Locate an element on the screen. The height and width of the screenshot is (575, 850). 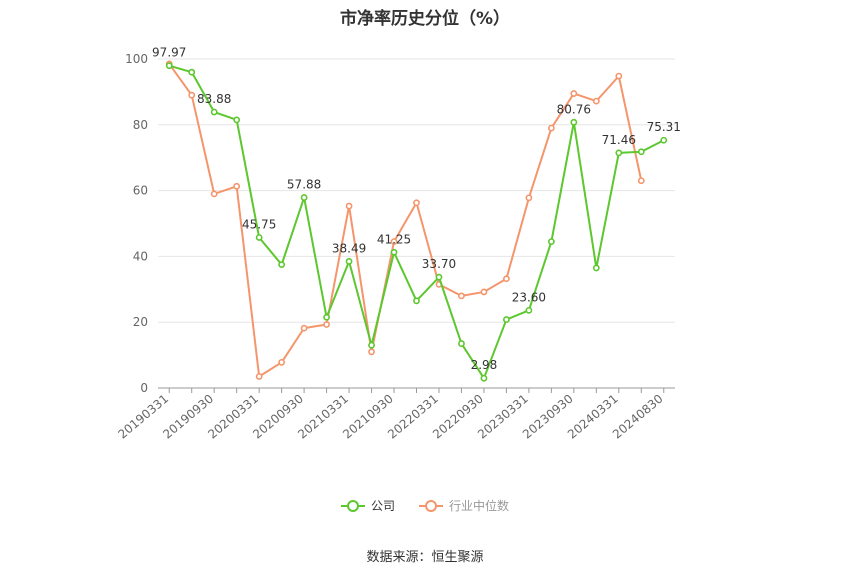
legend-item-industry: 行业中位数 is located at coordinates (464, 505).